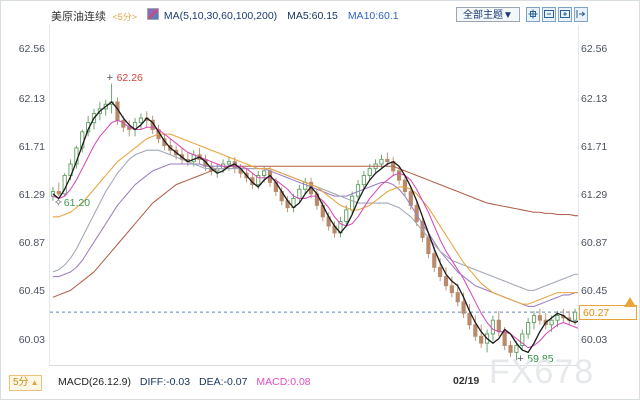  Describe the element at coordinates (124, 17) in the screenshot. I see `symbol-period-badge: <5分>` at that location.